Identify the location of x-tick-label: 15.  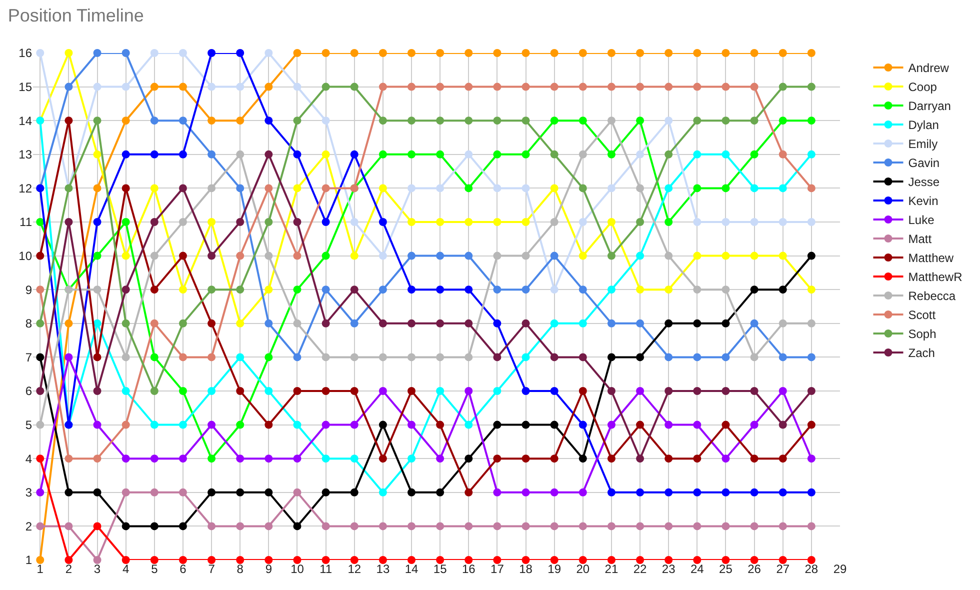
(440, 569).